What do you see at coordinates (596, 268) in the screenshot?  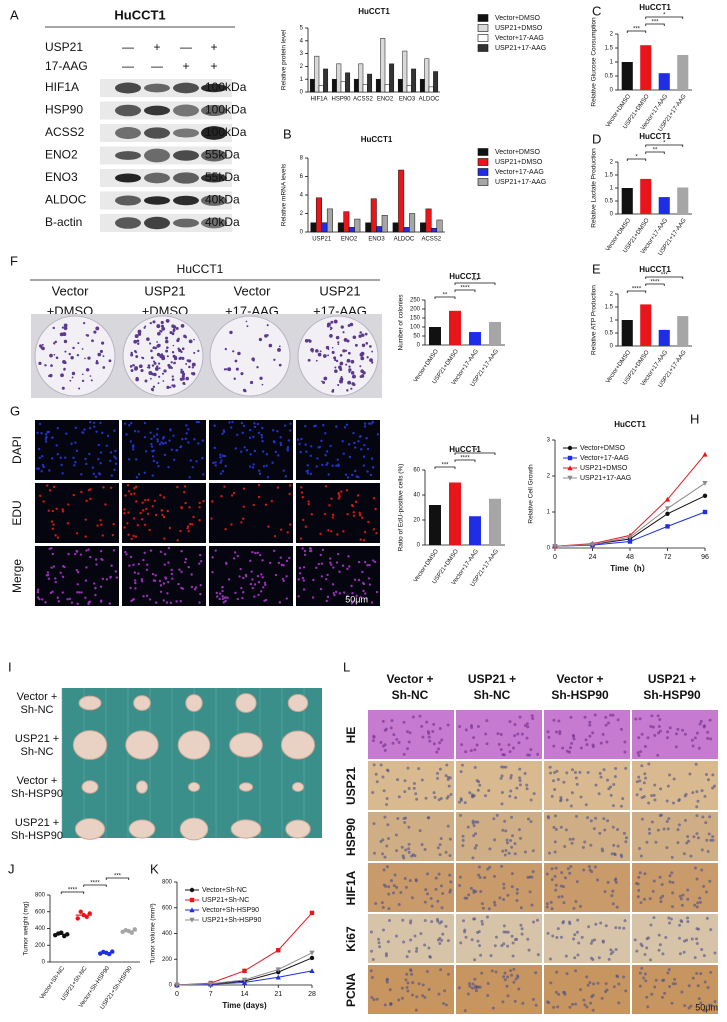 I see `panel-letter: E` at bounding box center [596, 268].